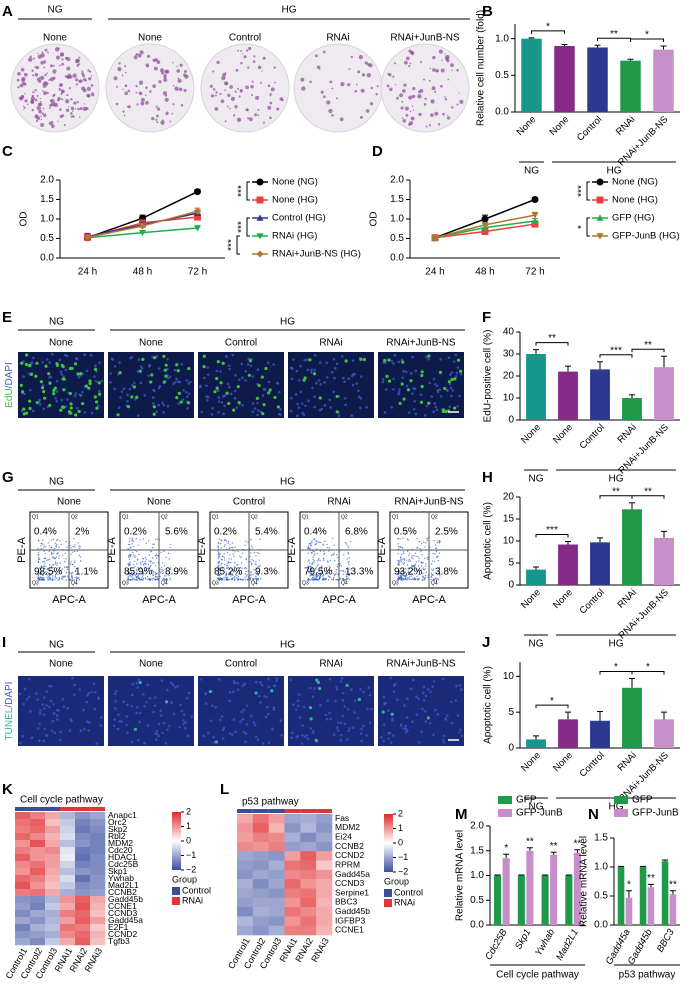  I want to click on stain-part: EdU, so click(9, 397).